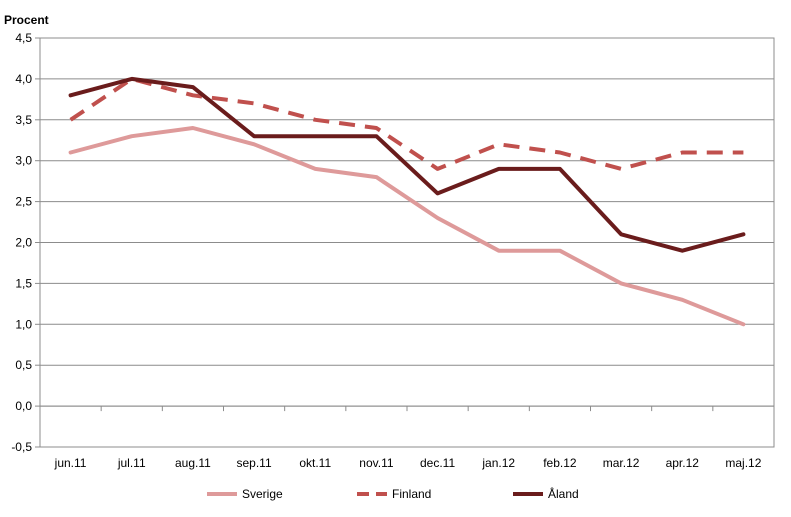 Image resolution: width=791 pixels, height=517 pixels. Describe the element at coordinates (23, 324) in the screenshot. I see `y-tick-label: 1,0` at that location.